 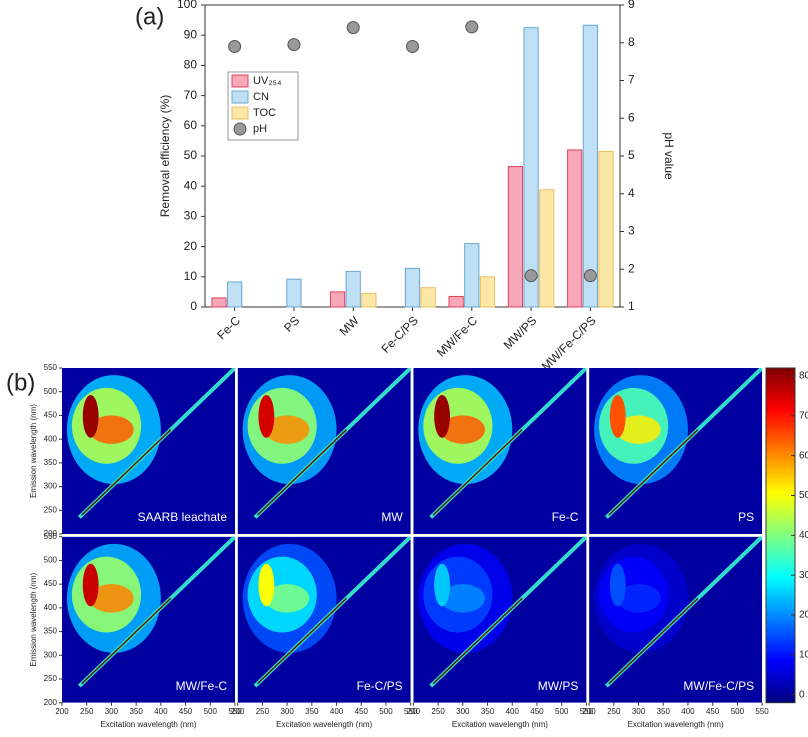 I want to click on y-axis-label: Emission wavelength (nm), so click(x=33, y=451).